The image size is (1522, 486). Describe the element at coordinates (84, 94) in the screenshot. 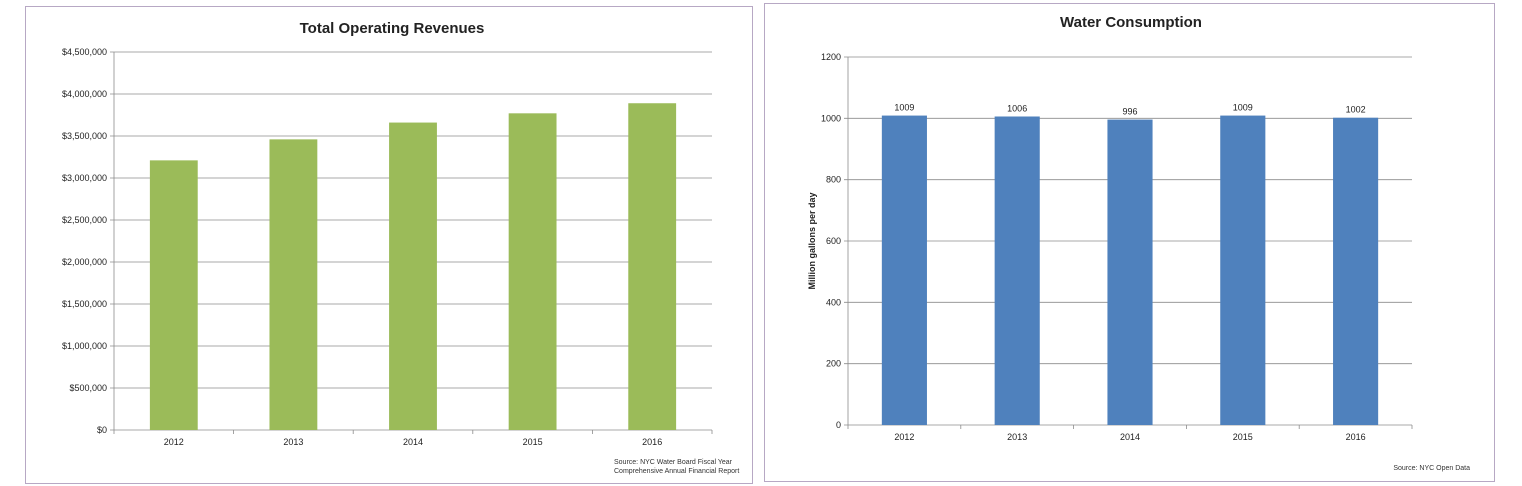

I see `y-tick-label: $4,000,000` at that location.